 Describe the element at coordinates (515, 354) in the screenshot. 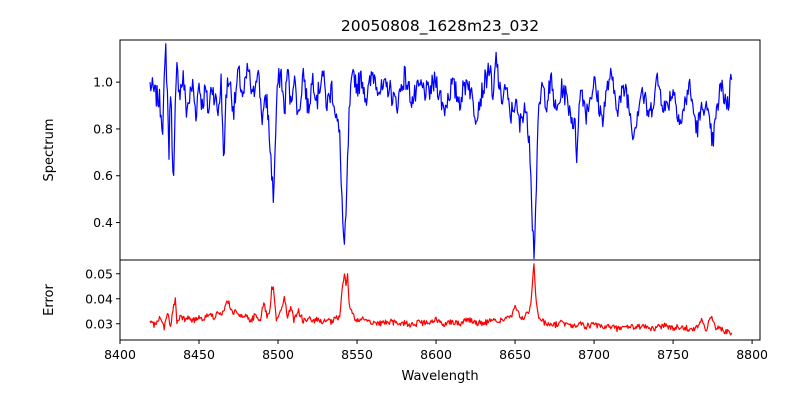

I see `error-xtick-label: 8650` at that location.